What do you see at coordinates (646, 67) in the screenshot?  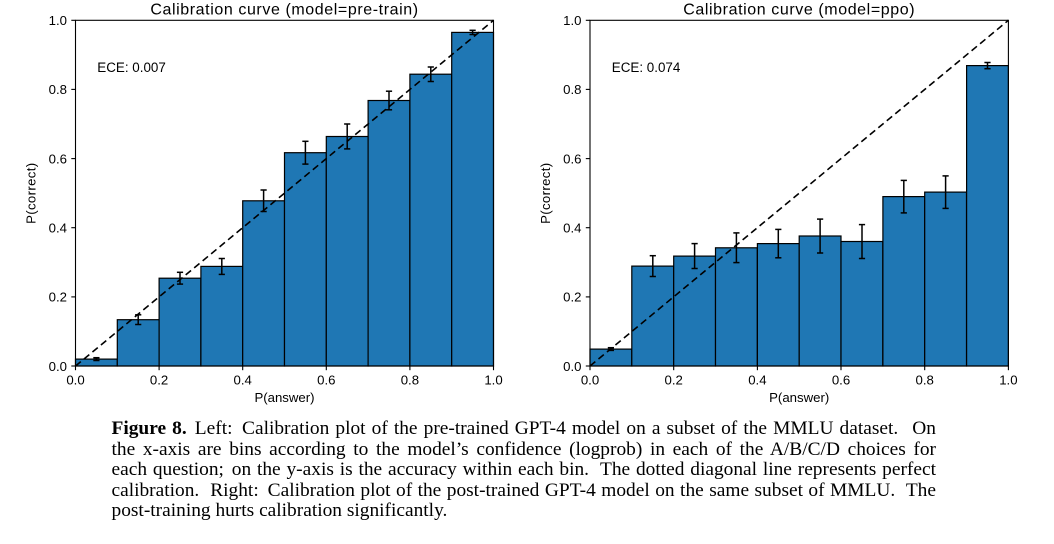 I see `svg-text: ECE: 0.074` at bounding box center [646, 67].